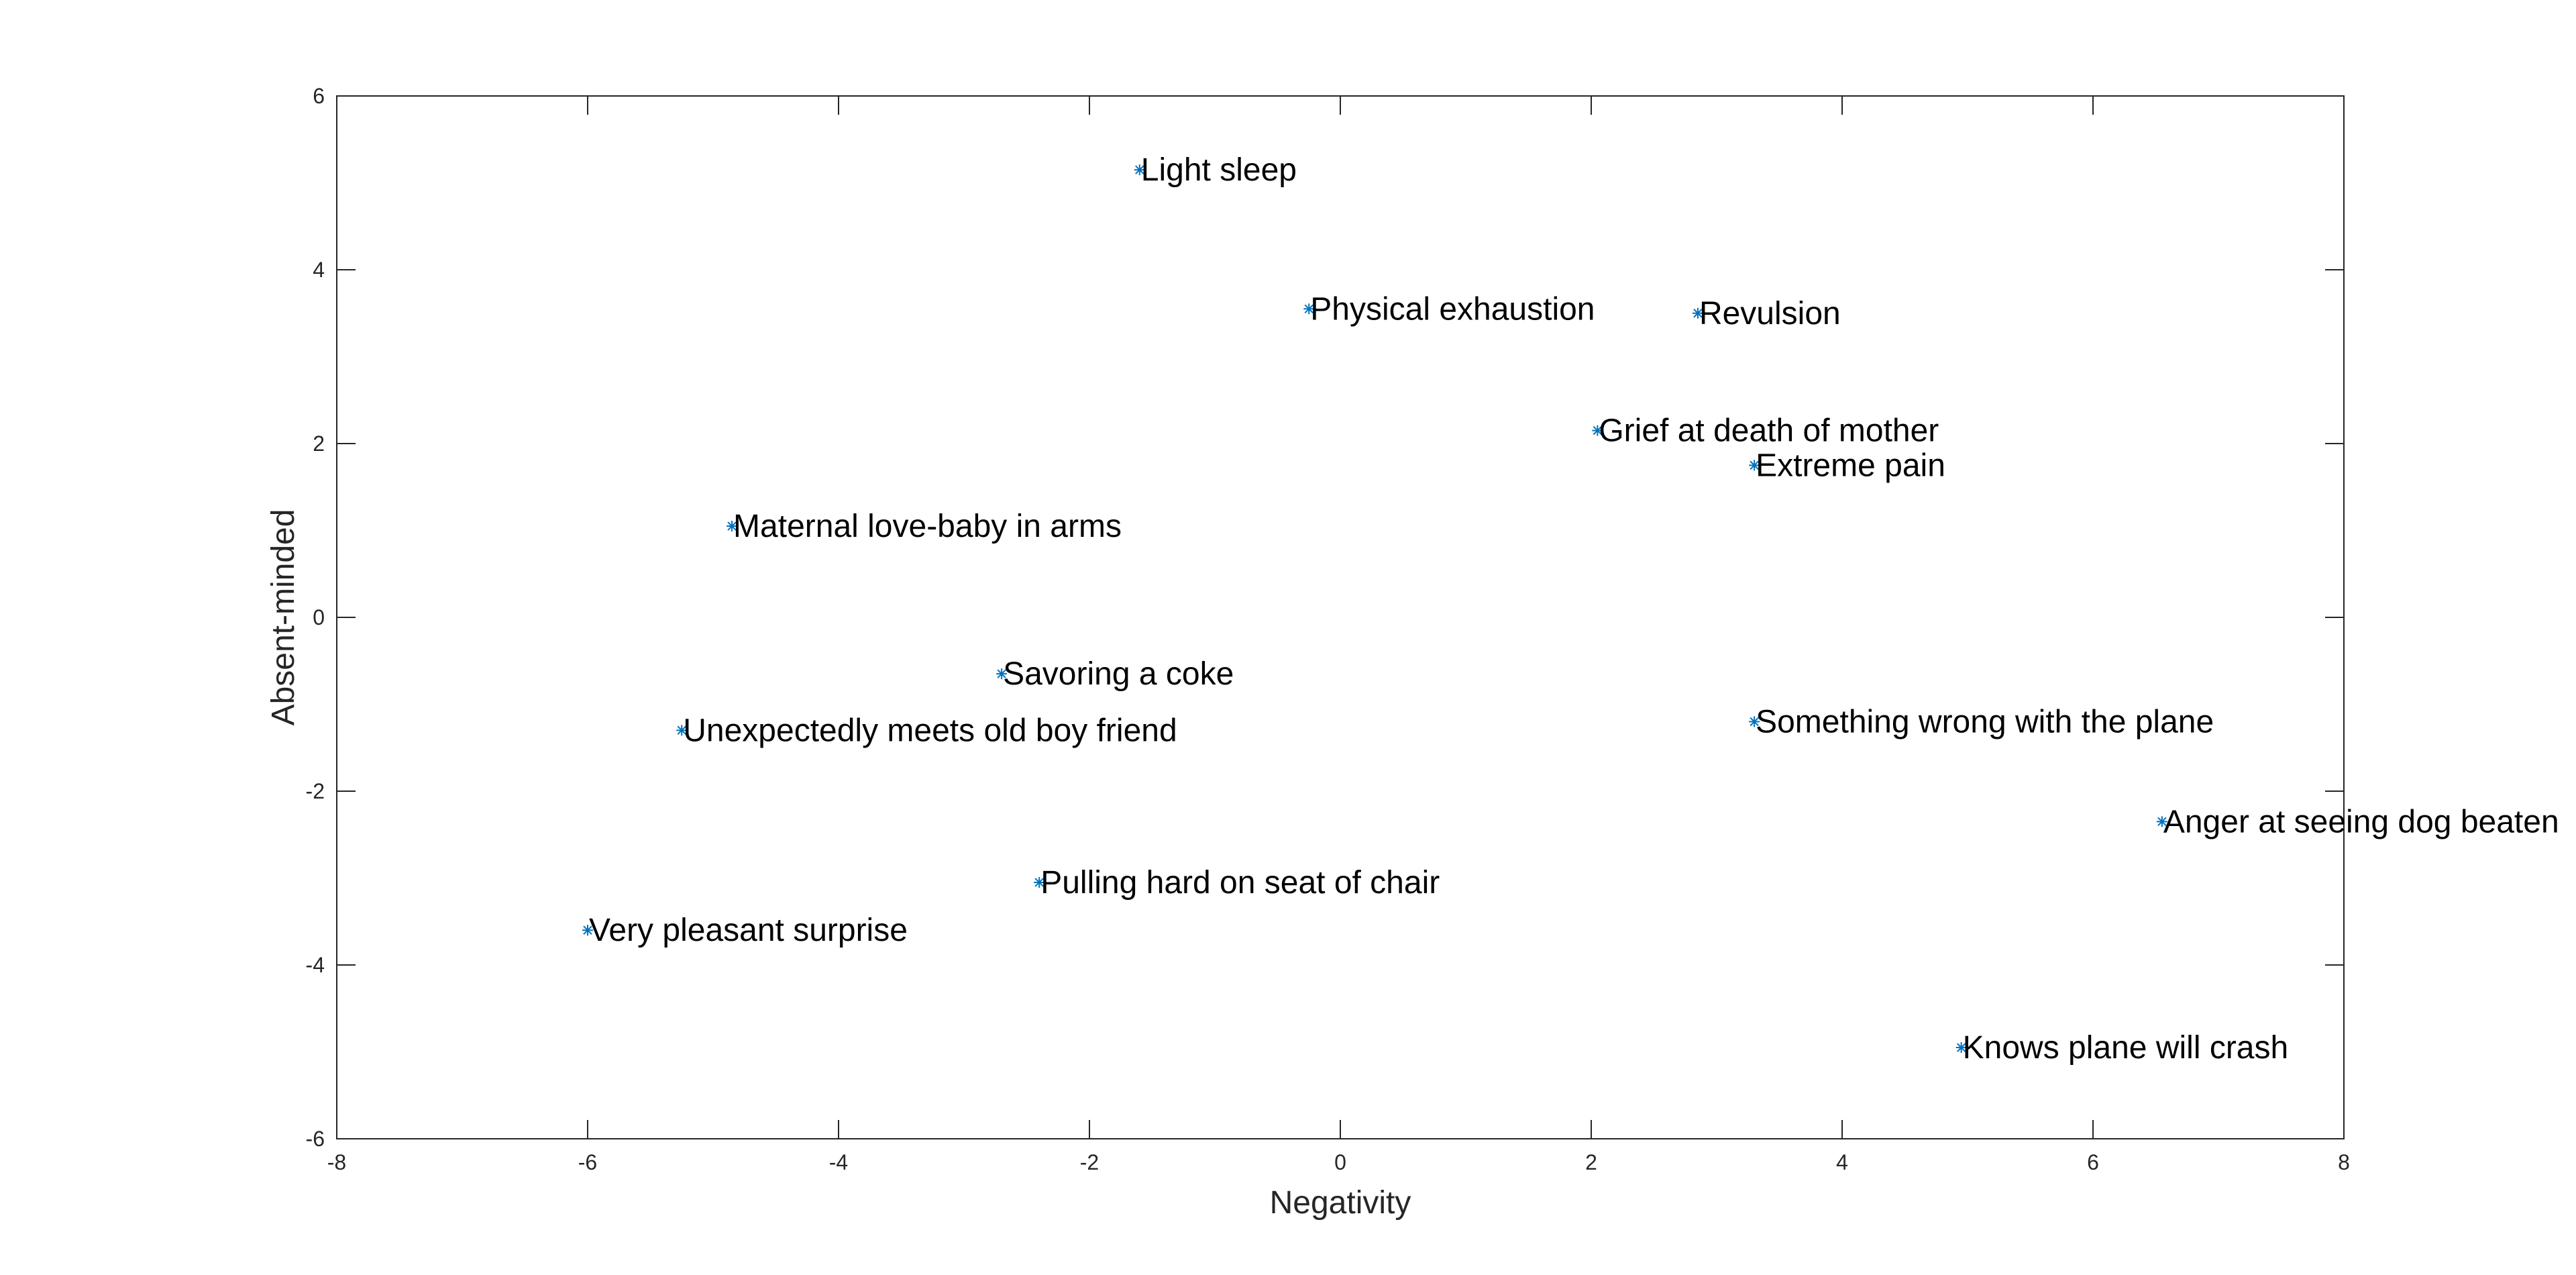  What do you see at coordinates (1240, 883) in the screenshot?
I see `point-label: Pulling hard on seat of chair` at bounding box center [1240, 883].